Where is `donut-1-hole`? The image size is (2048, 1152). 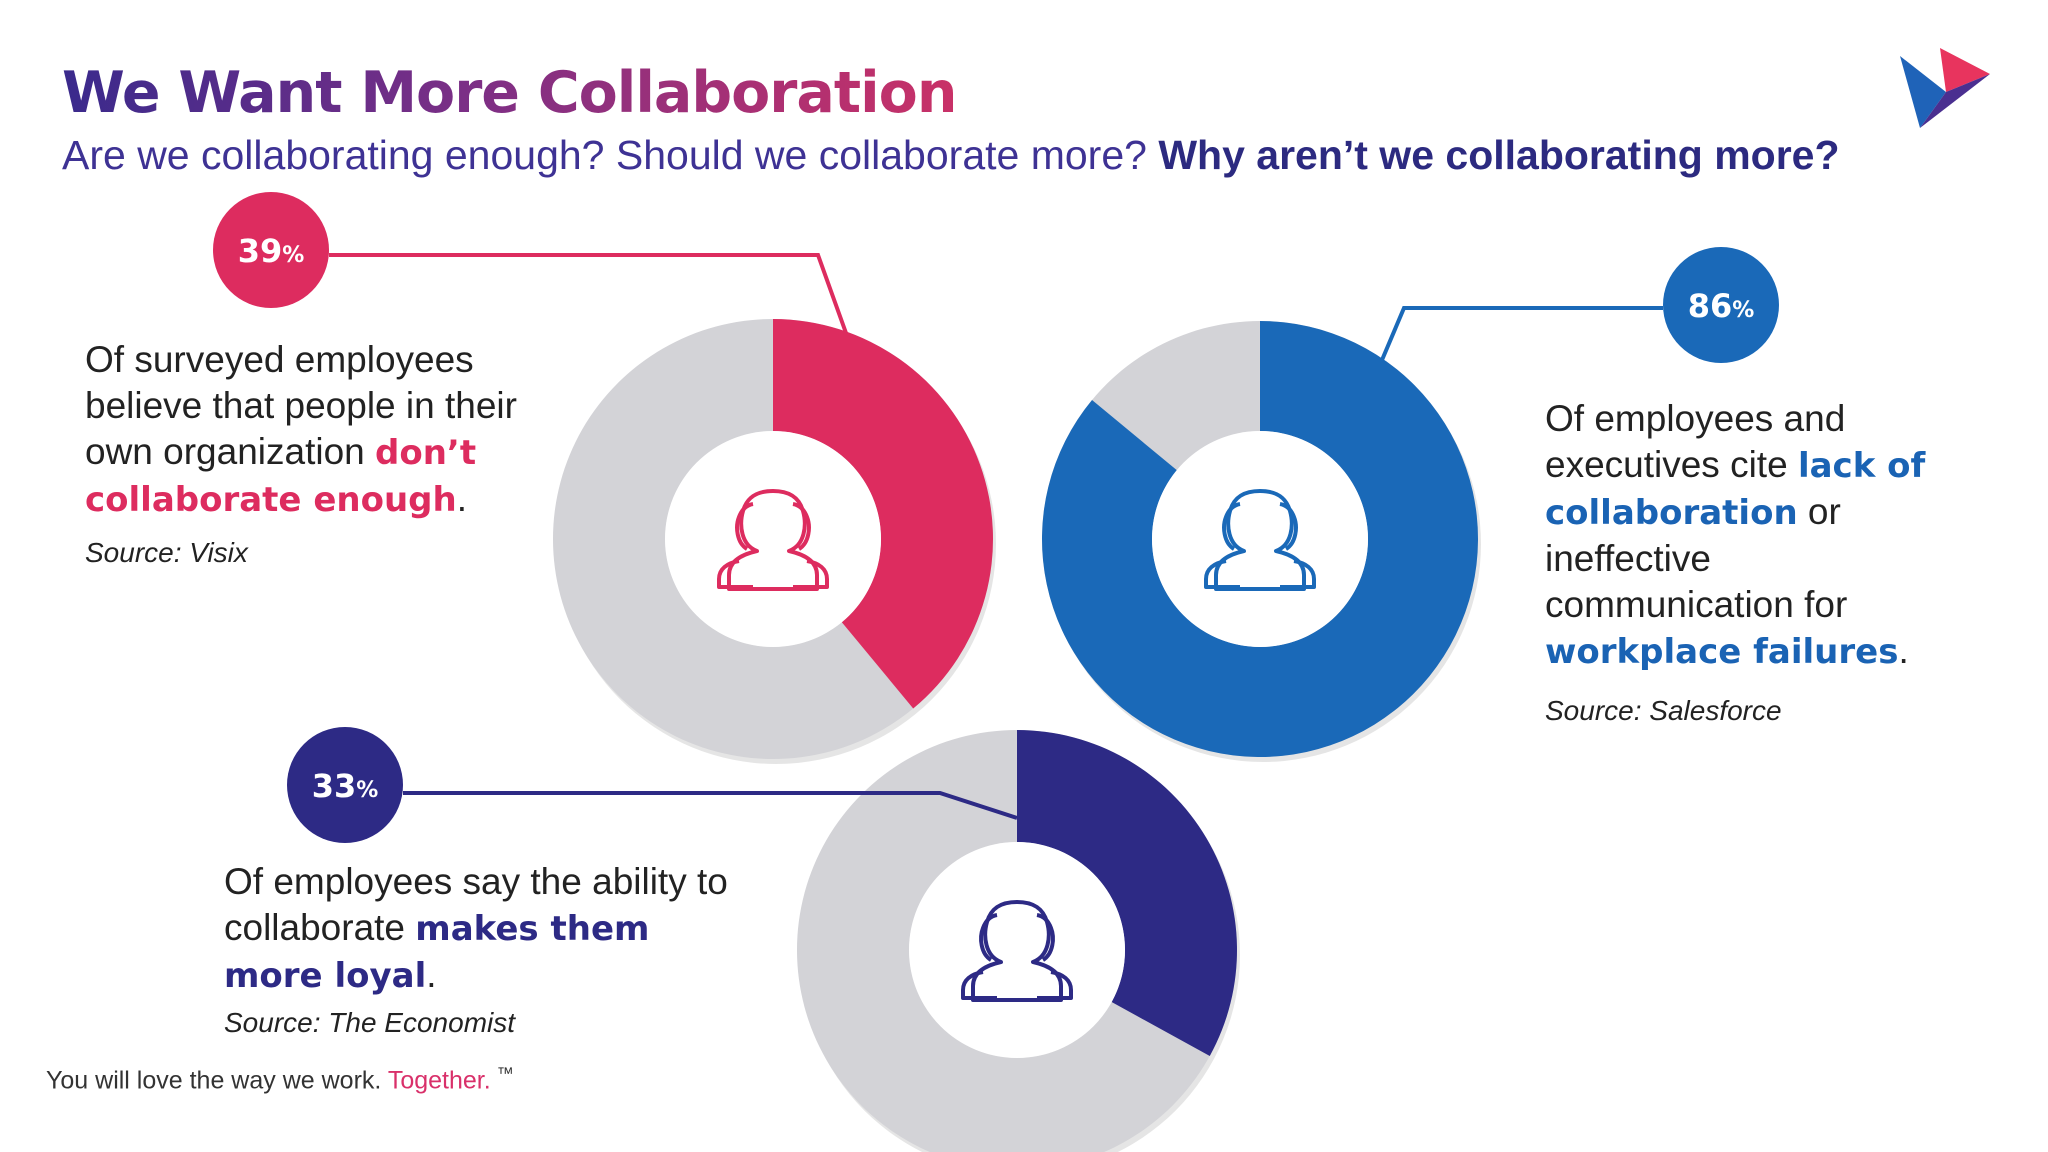 donut-1-hole is located at coordinates (773, 539).